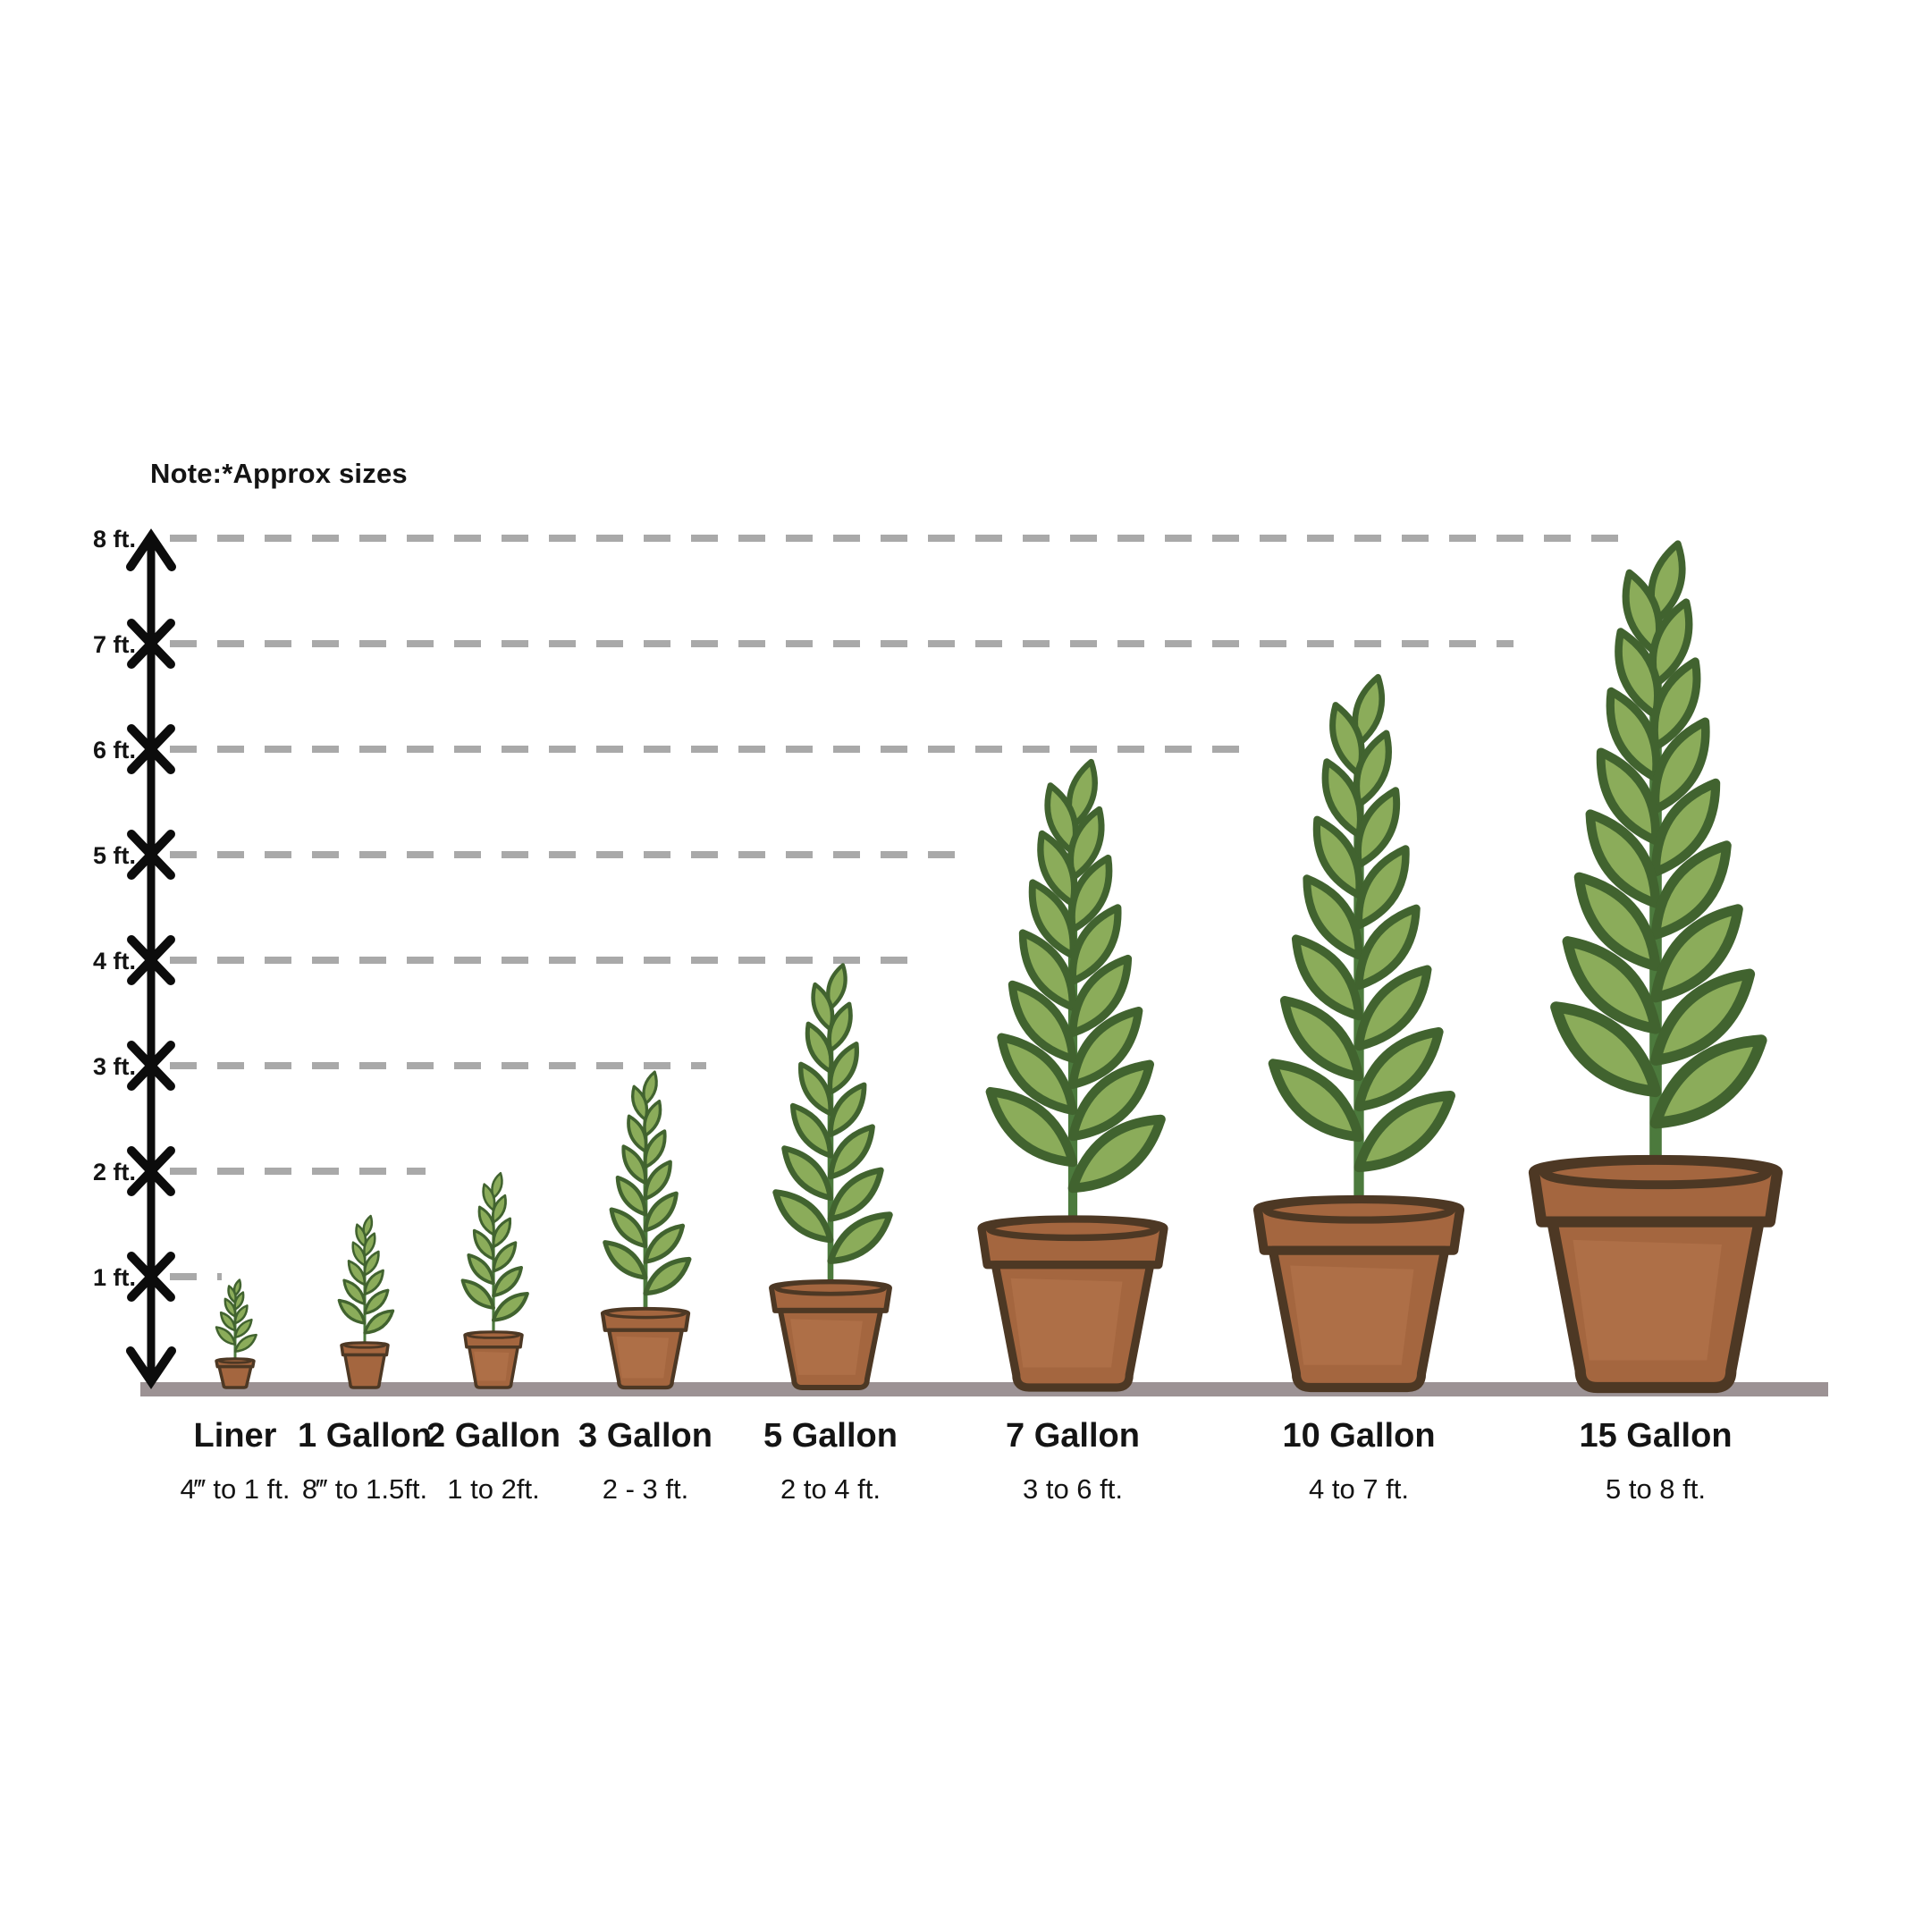 The width and height of the screenshot is (1931, 1932). I want to click on height-axis, so click(151, 958).